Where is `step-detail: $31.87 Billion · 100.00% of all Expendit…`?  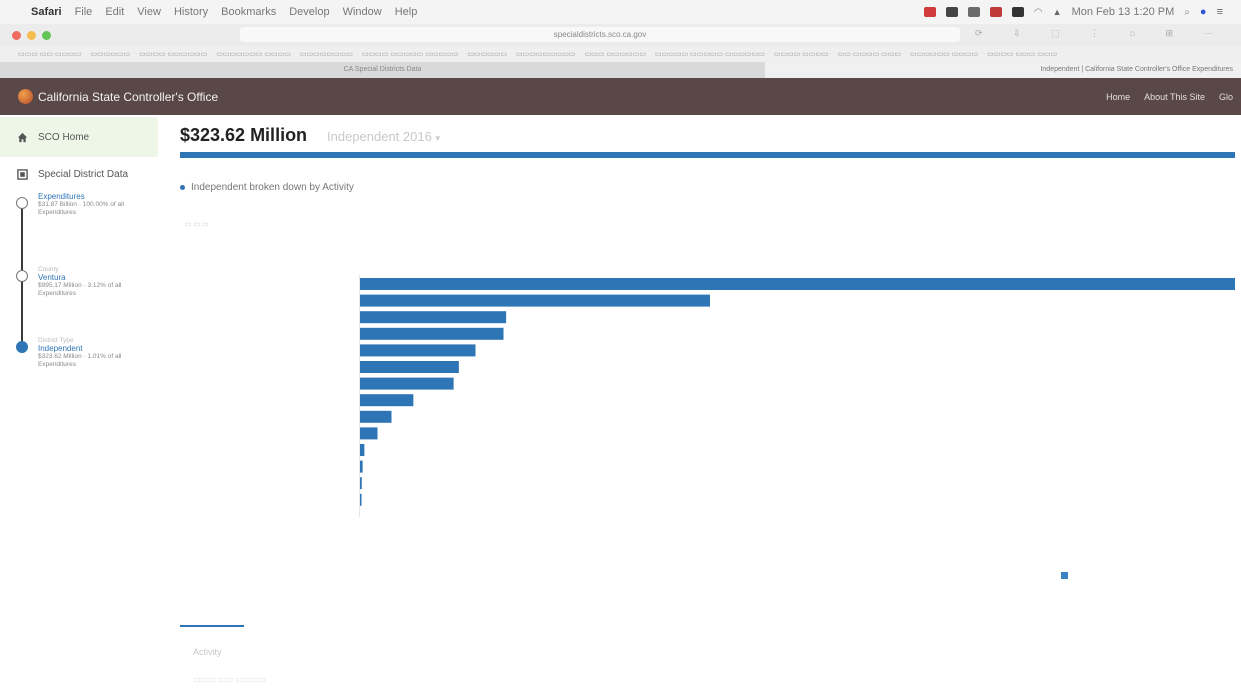
step-detail: $31.87 Billion · 100.00% of all Expendit… is located at coordinates (81, 208).